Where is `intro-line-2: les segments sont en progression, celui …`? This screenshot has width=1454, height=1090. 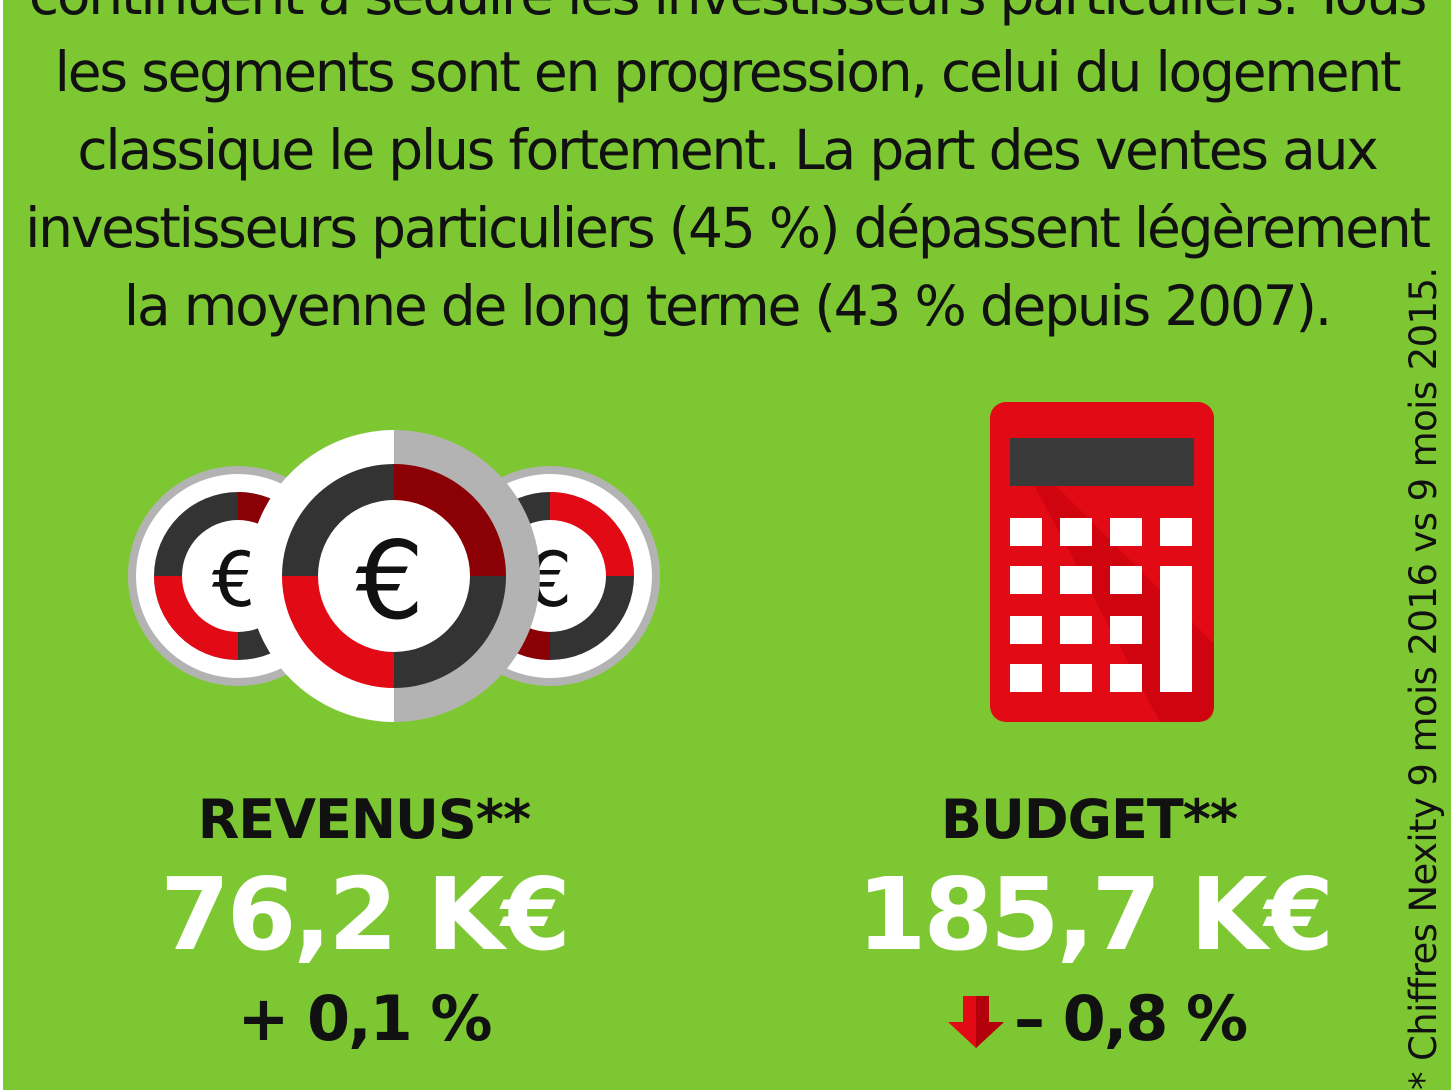 intro-line-2: les segments sont en progression, celui … is located at coordinates (728, 72).